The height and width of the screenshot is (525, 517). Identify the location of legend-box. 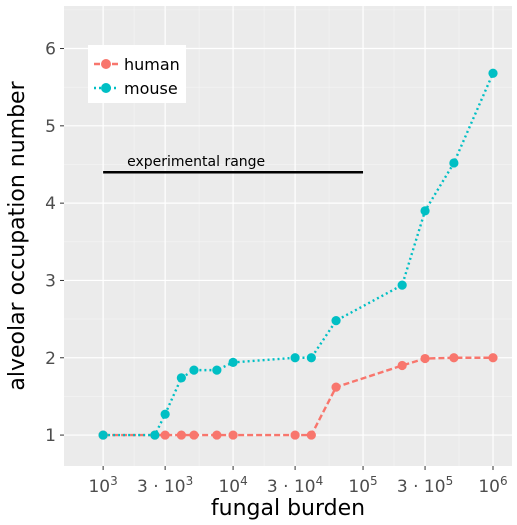
(137, 74).